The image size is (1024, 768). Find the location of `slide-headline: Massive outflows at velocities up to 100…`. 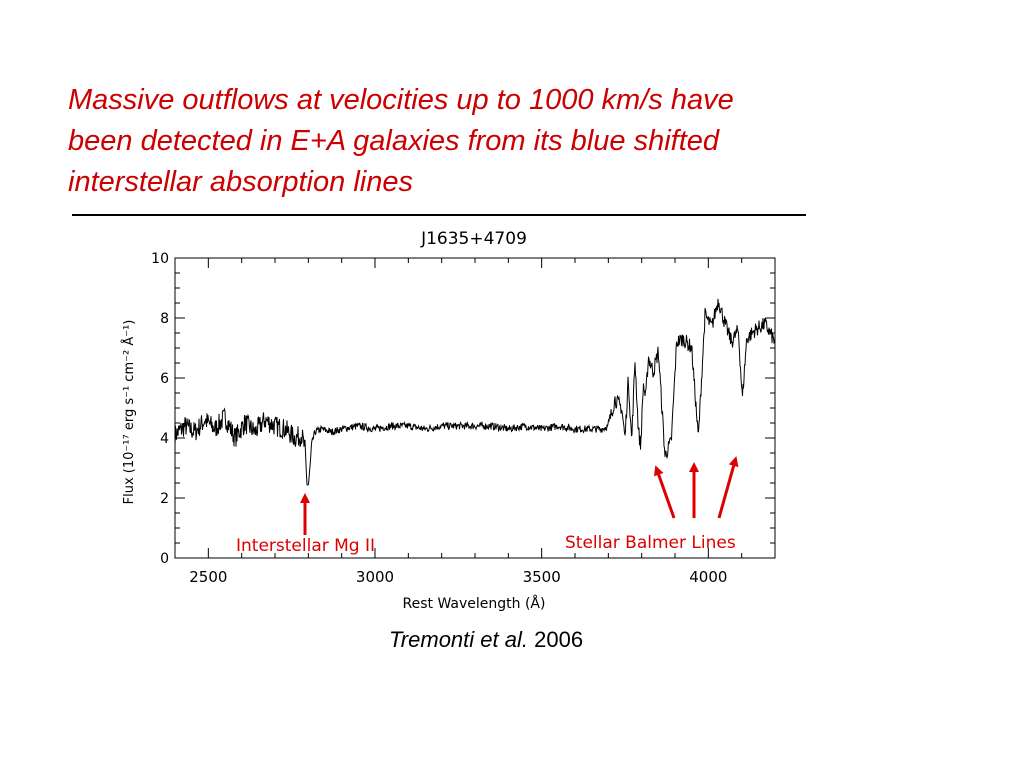

slide-headline: Massive outflows at velocities up to 100… is located at coordinates (478, 141).